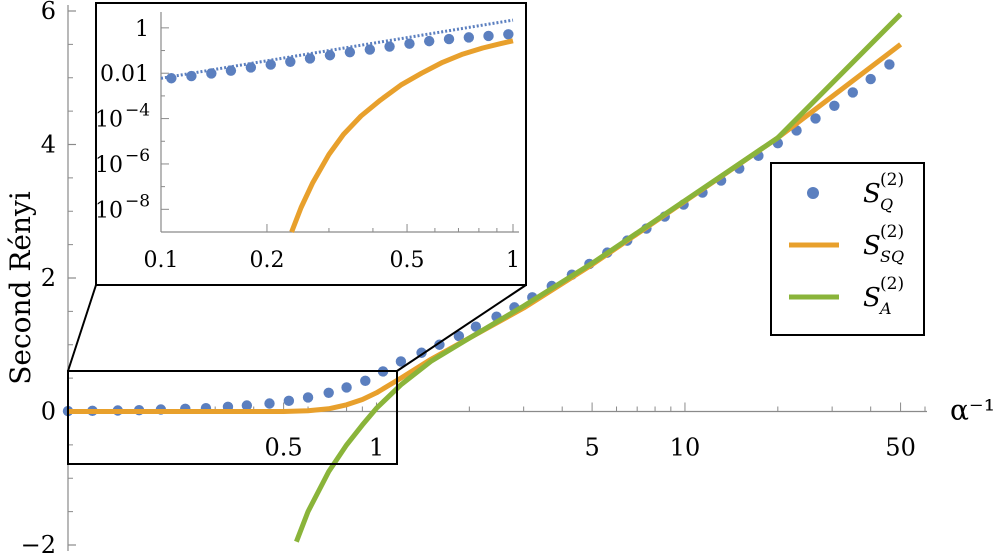  I want to click on y-tick-label: −2, so click(38, 543).